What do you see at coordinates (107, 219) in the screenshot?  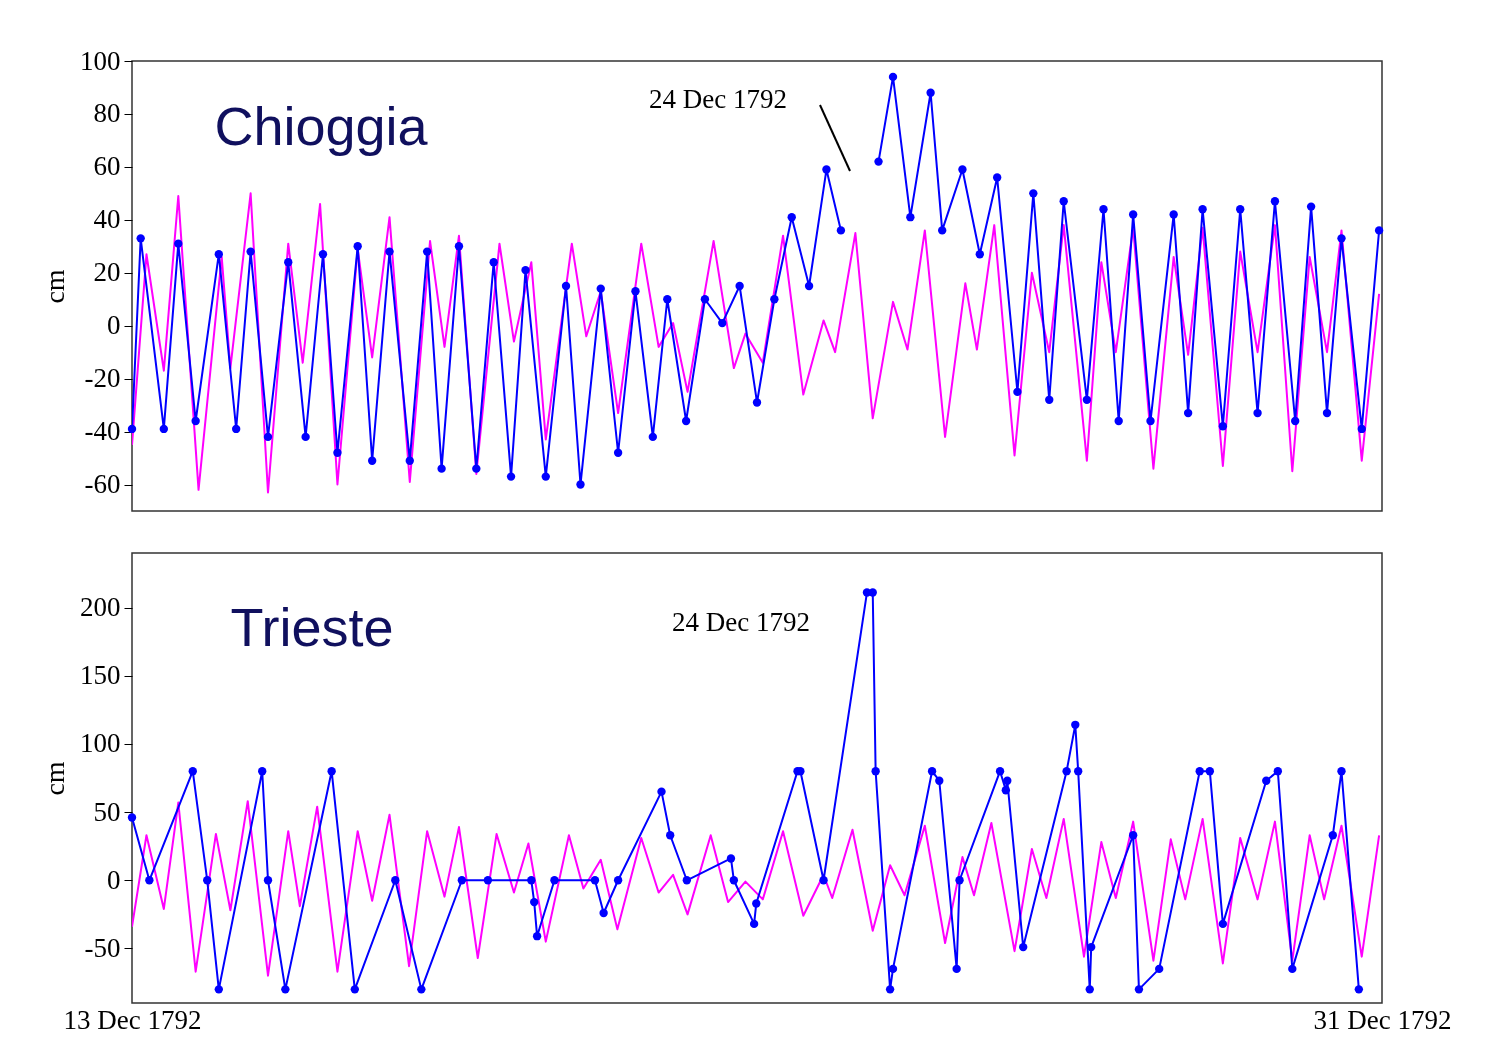 I see `y-tick-label: 40` at bounding box center [107, 219].